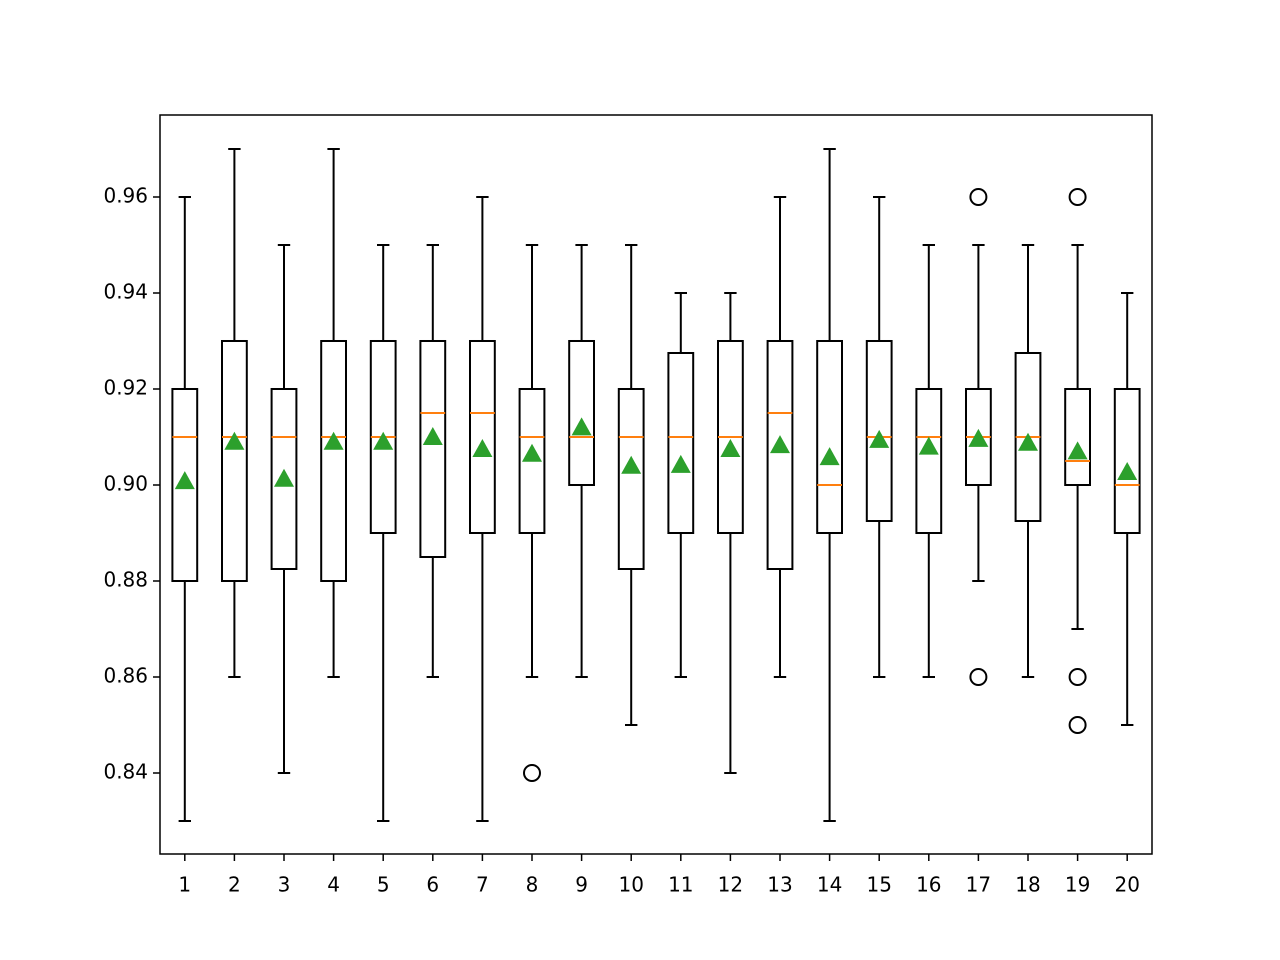 Image resolution: width=1280 pixels, height=960 pixels. I want to click on x-tick-label: 16, so click(928, 885).